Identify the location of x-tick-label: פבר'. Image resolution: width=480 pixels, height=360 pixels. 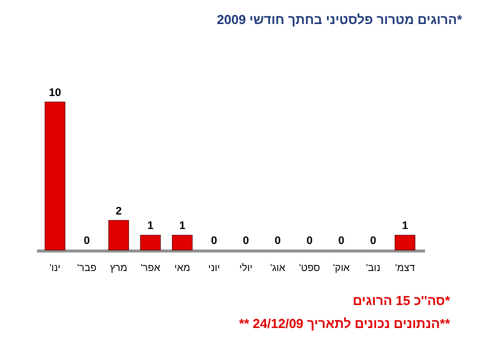
(86, 268).